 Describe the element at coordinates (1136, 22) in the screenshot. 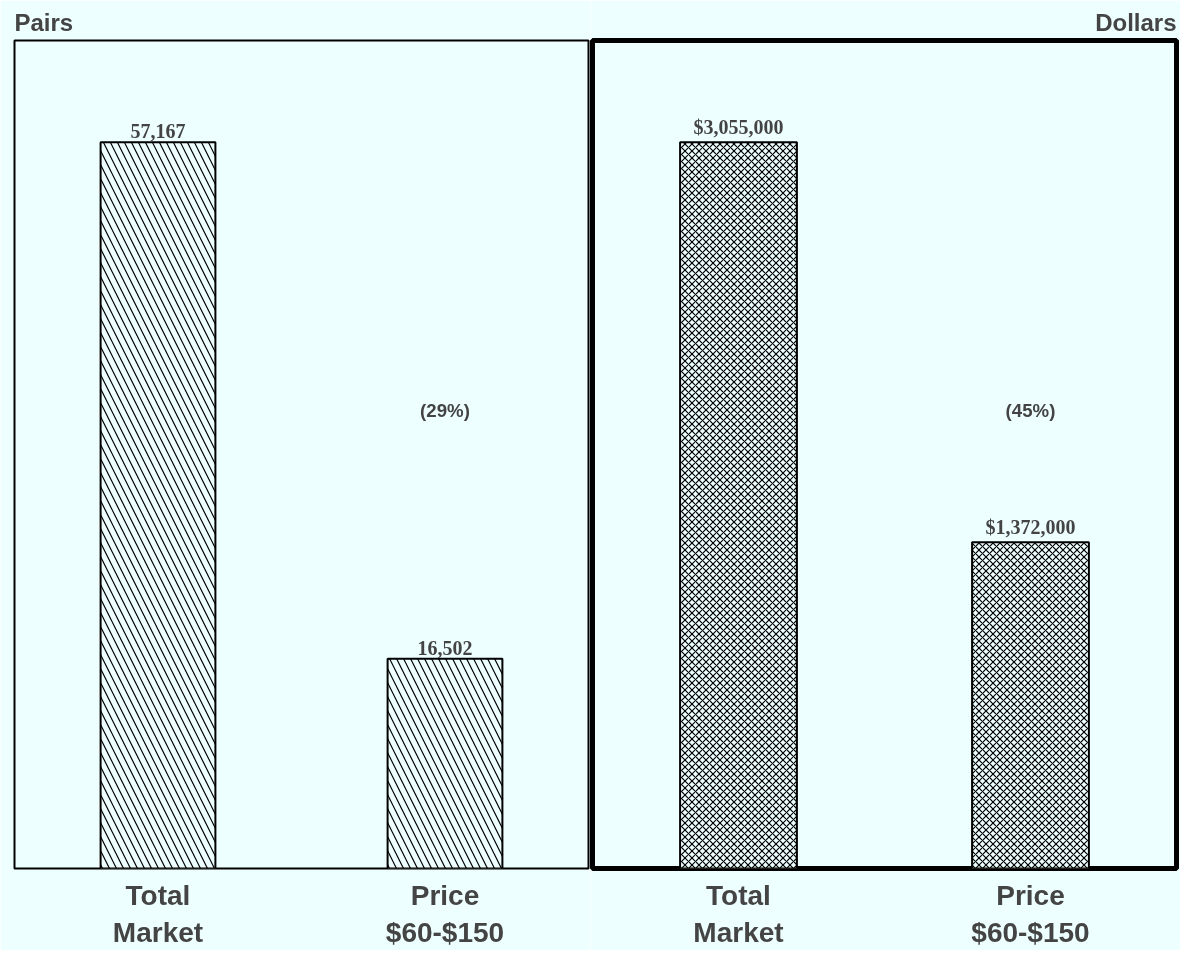

I see `chart-title: Dollars` at that location.